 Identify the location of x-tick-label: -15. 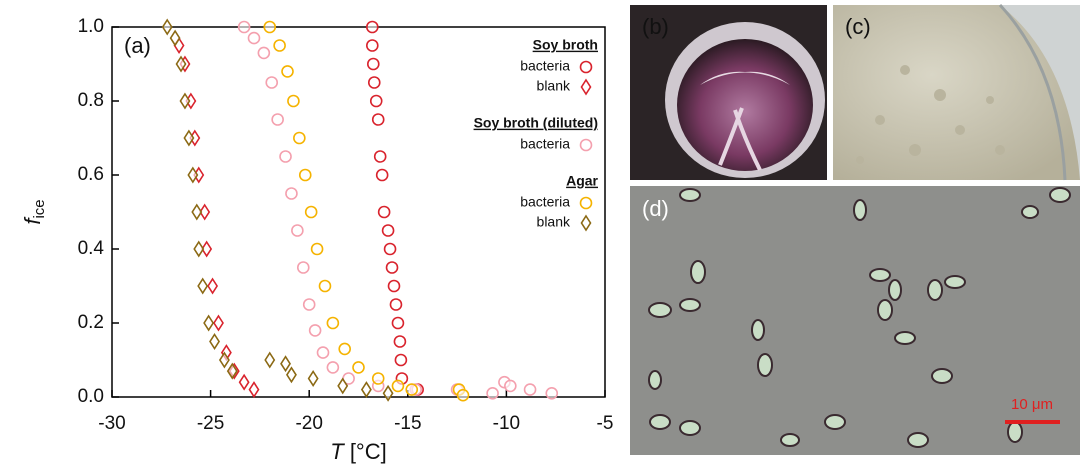
(407, 423).